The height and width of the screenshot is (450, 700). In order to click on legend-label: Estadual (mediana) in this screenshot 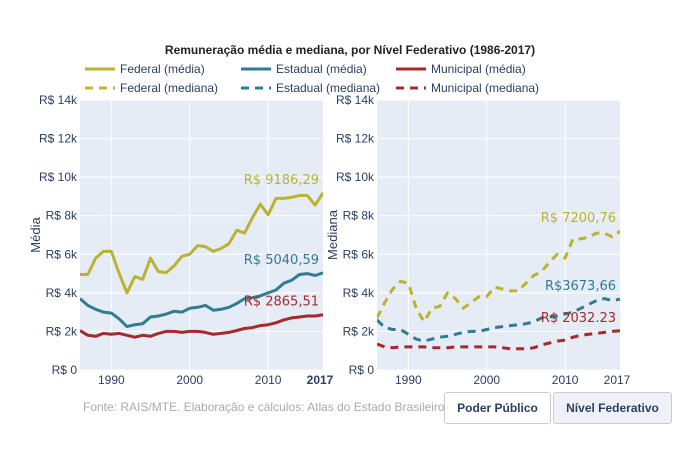, I will do `click(328, 88)`.